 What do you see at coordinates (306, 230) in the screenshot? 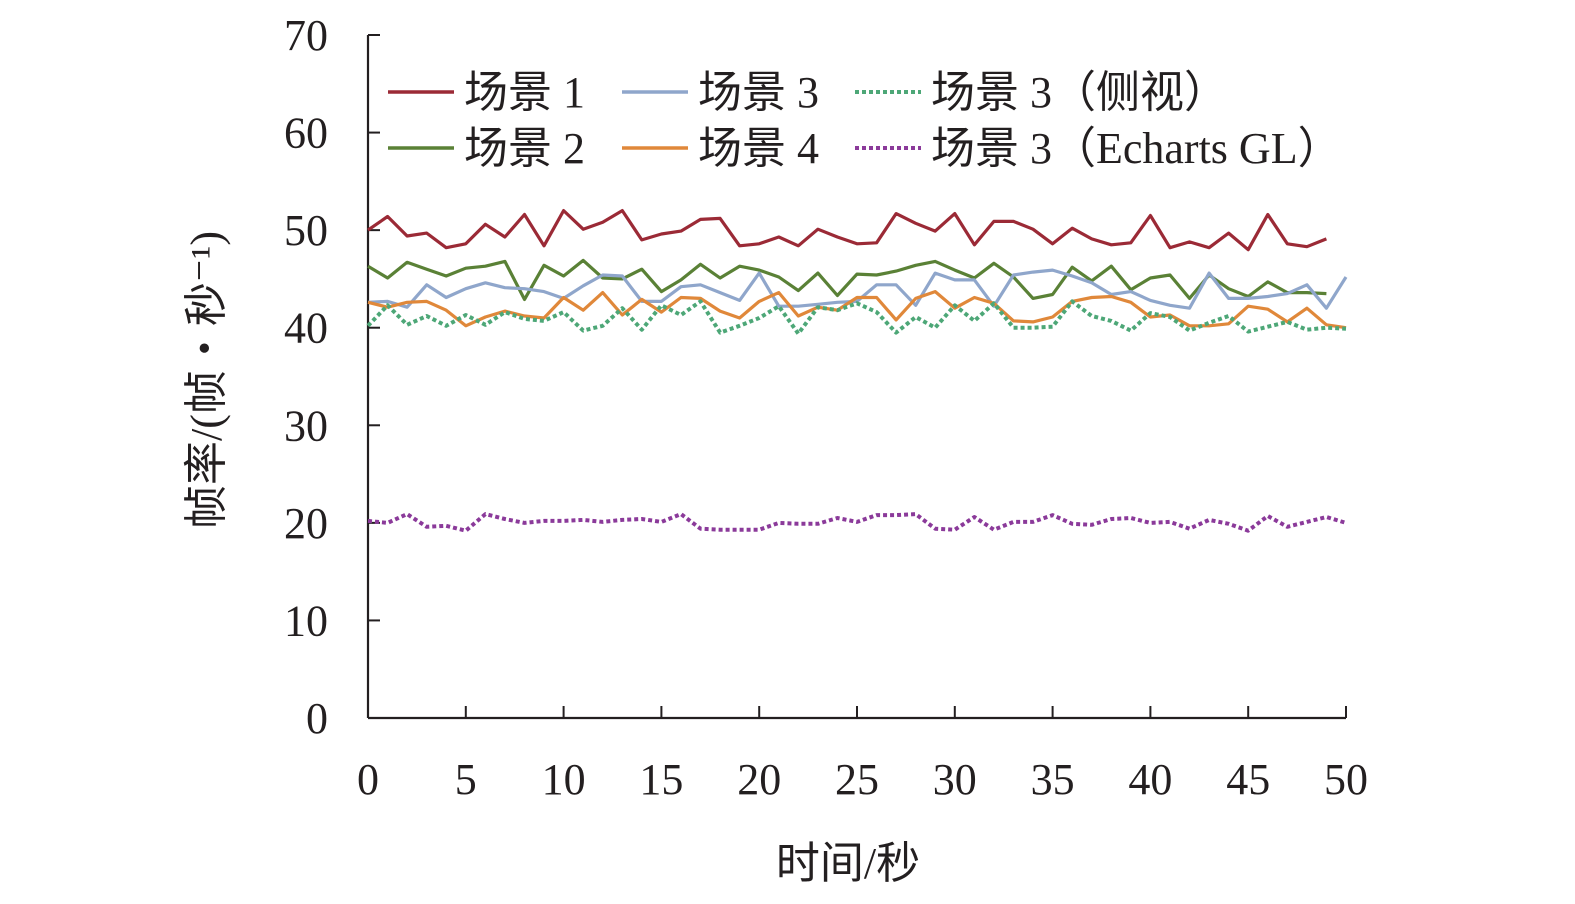
I see `y-tick-label: 50` at bounding box center [306, 230].